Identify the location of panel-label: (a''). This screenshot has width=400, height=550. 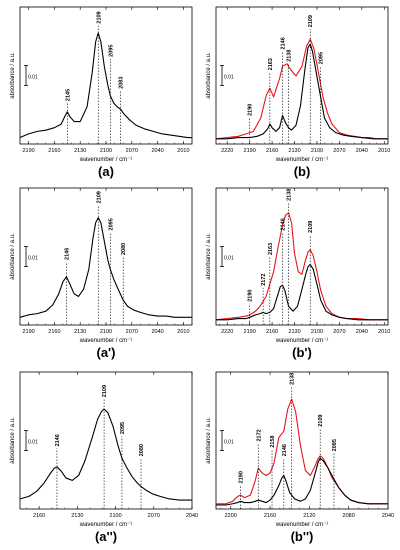
(106, 536).